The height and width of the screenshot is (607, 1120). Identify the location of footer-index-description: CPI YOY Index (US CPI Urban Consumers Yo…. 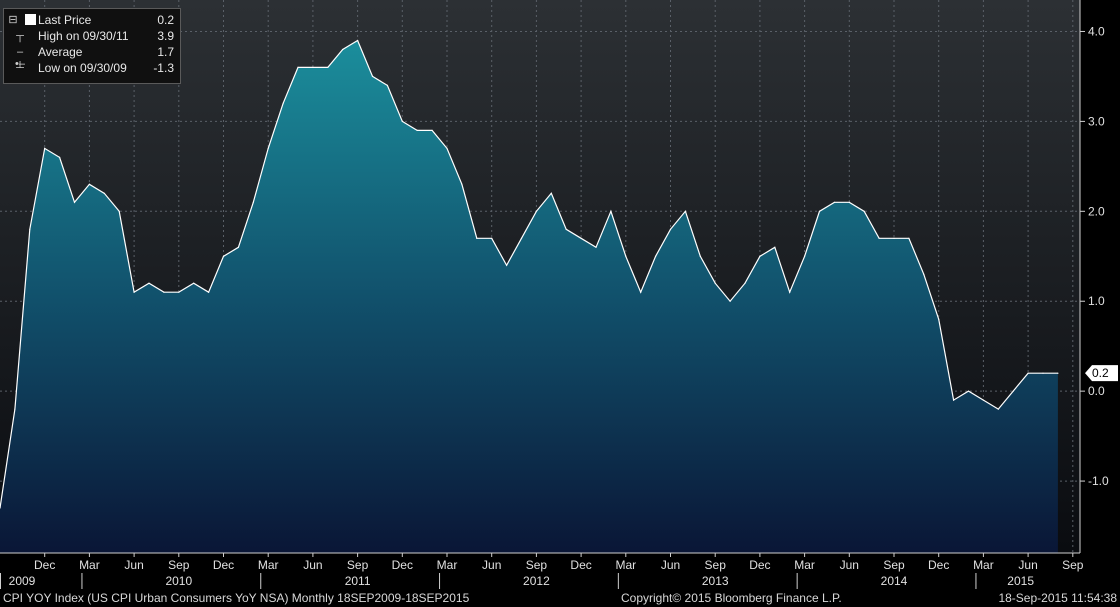
(236, 598).